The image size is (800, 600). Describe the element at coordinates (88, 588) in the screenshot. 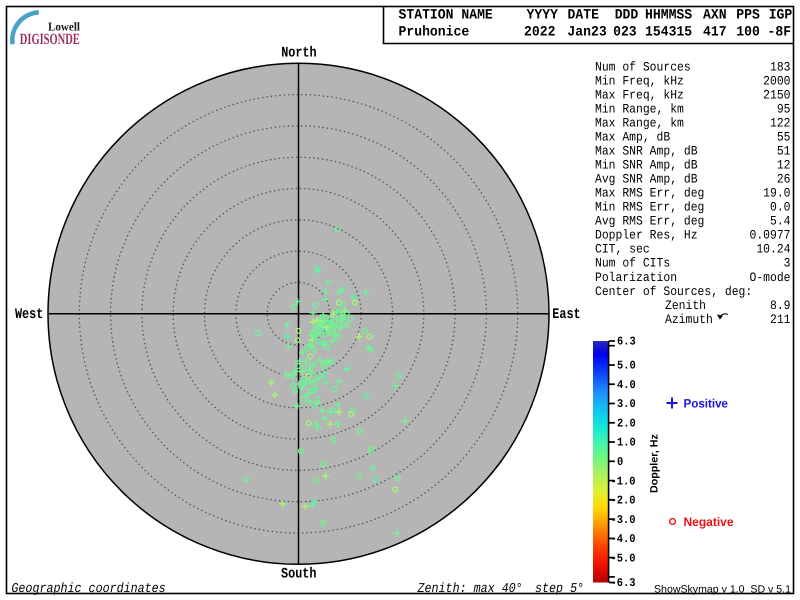

I see `svg-text: Geographic coordinates` at that location.